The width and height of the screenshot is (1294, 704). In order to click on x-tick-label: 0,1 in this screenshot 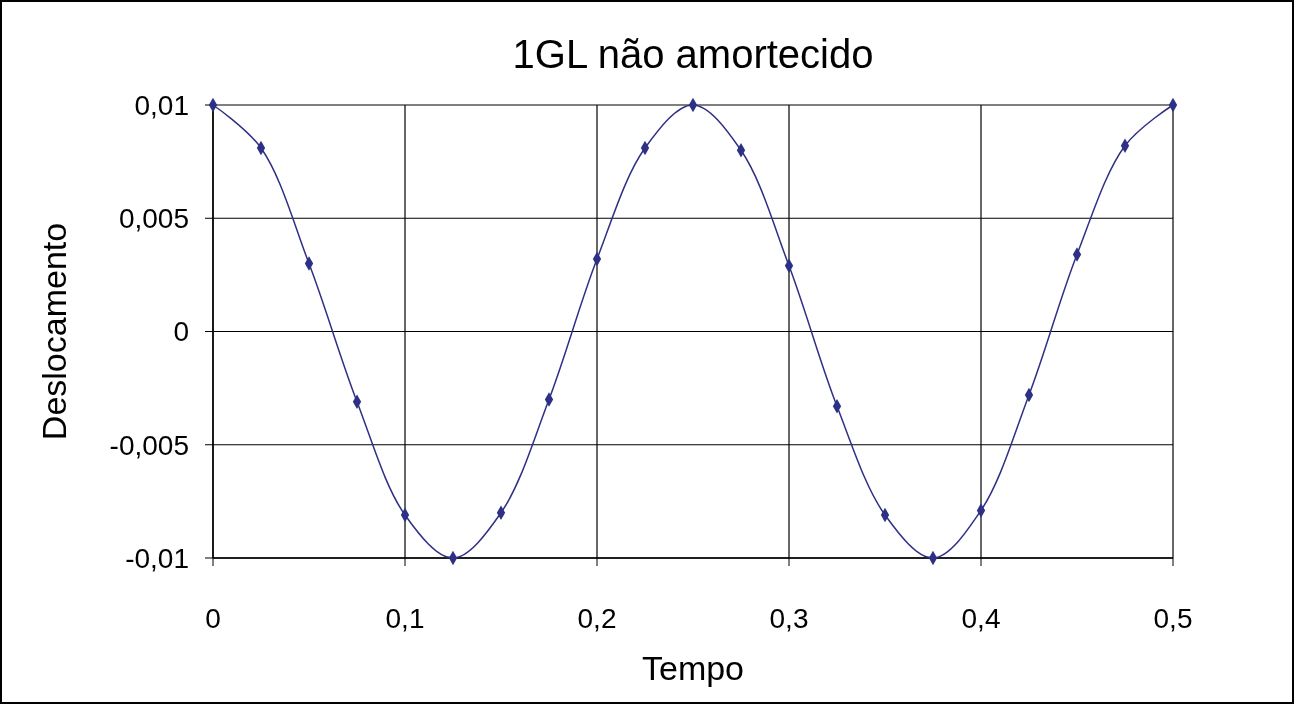, I will do `click(405, 618)`.